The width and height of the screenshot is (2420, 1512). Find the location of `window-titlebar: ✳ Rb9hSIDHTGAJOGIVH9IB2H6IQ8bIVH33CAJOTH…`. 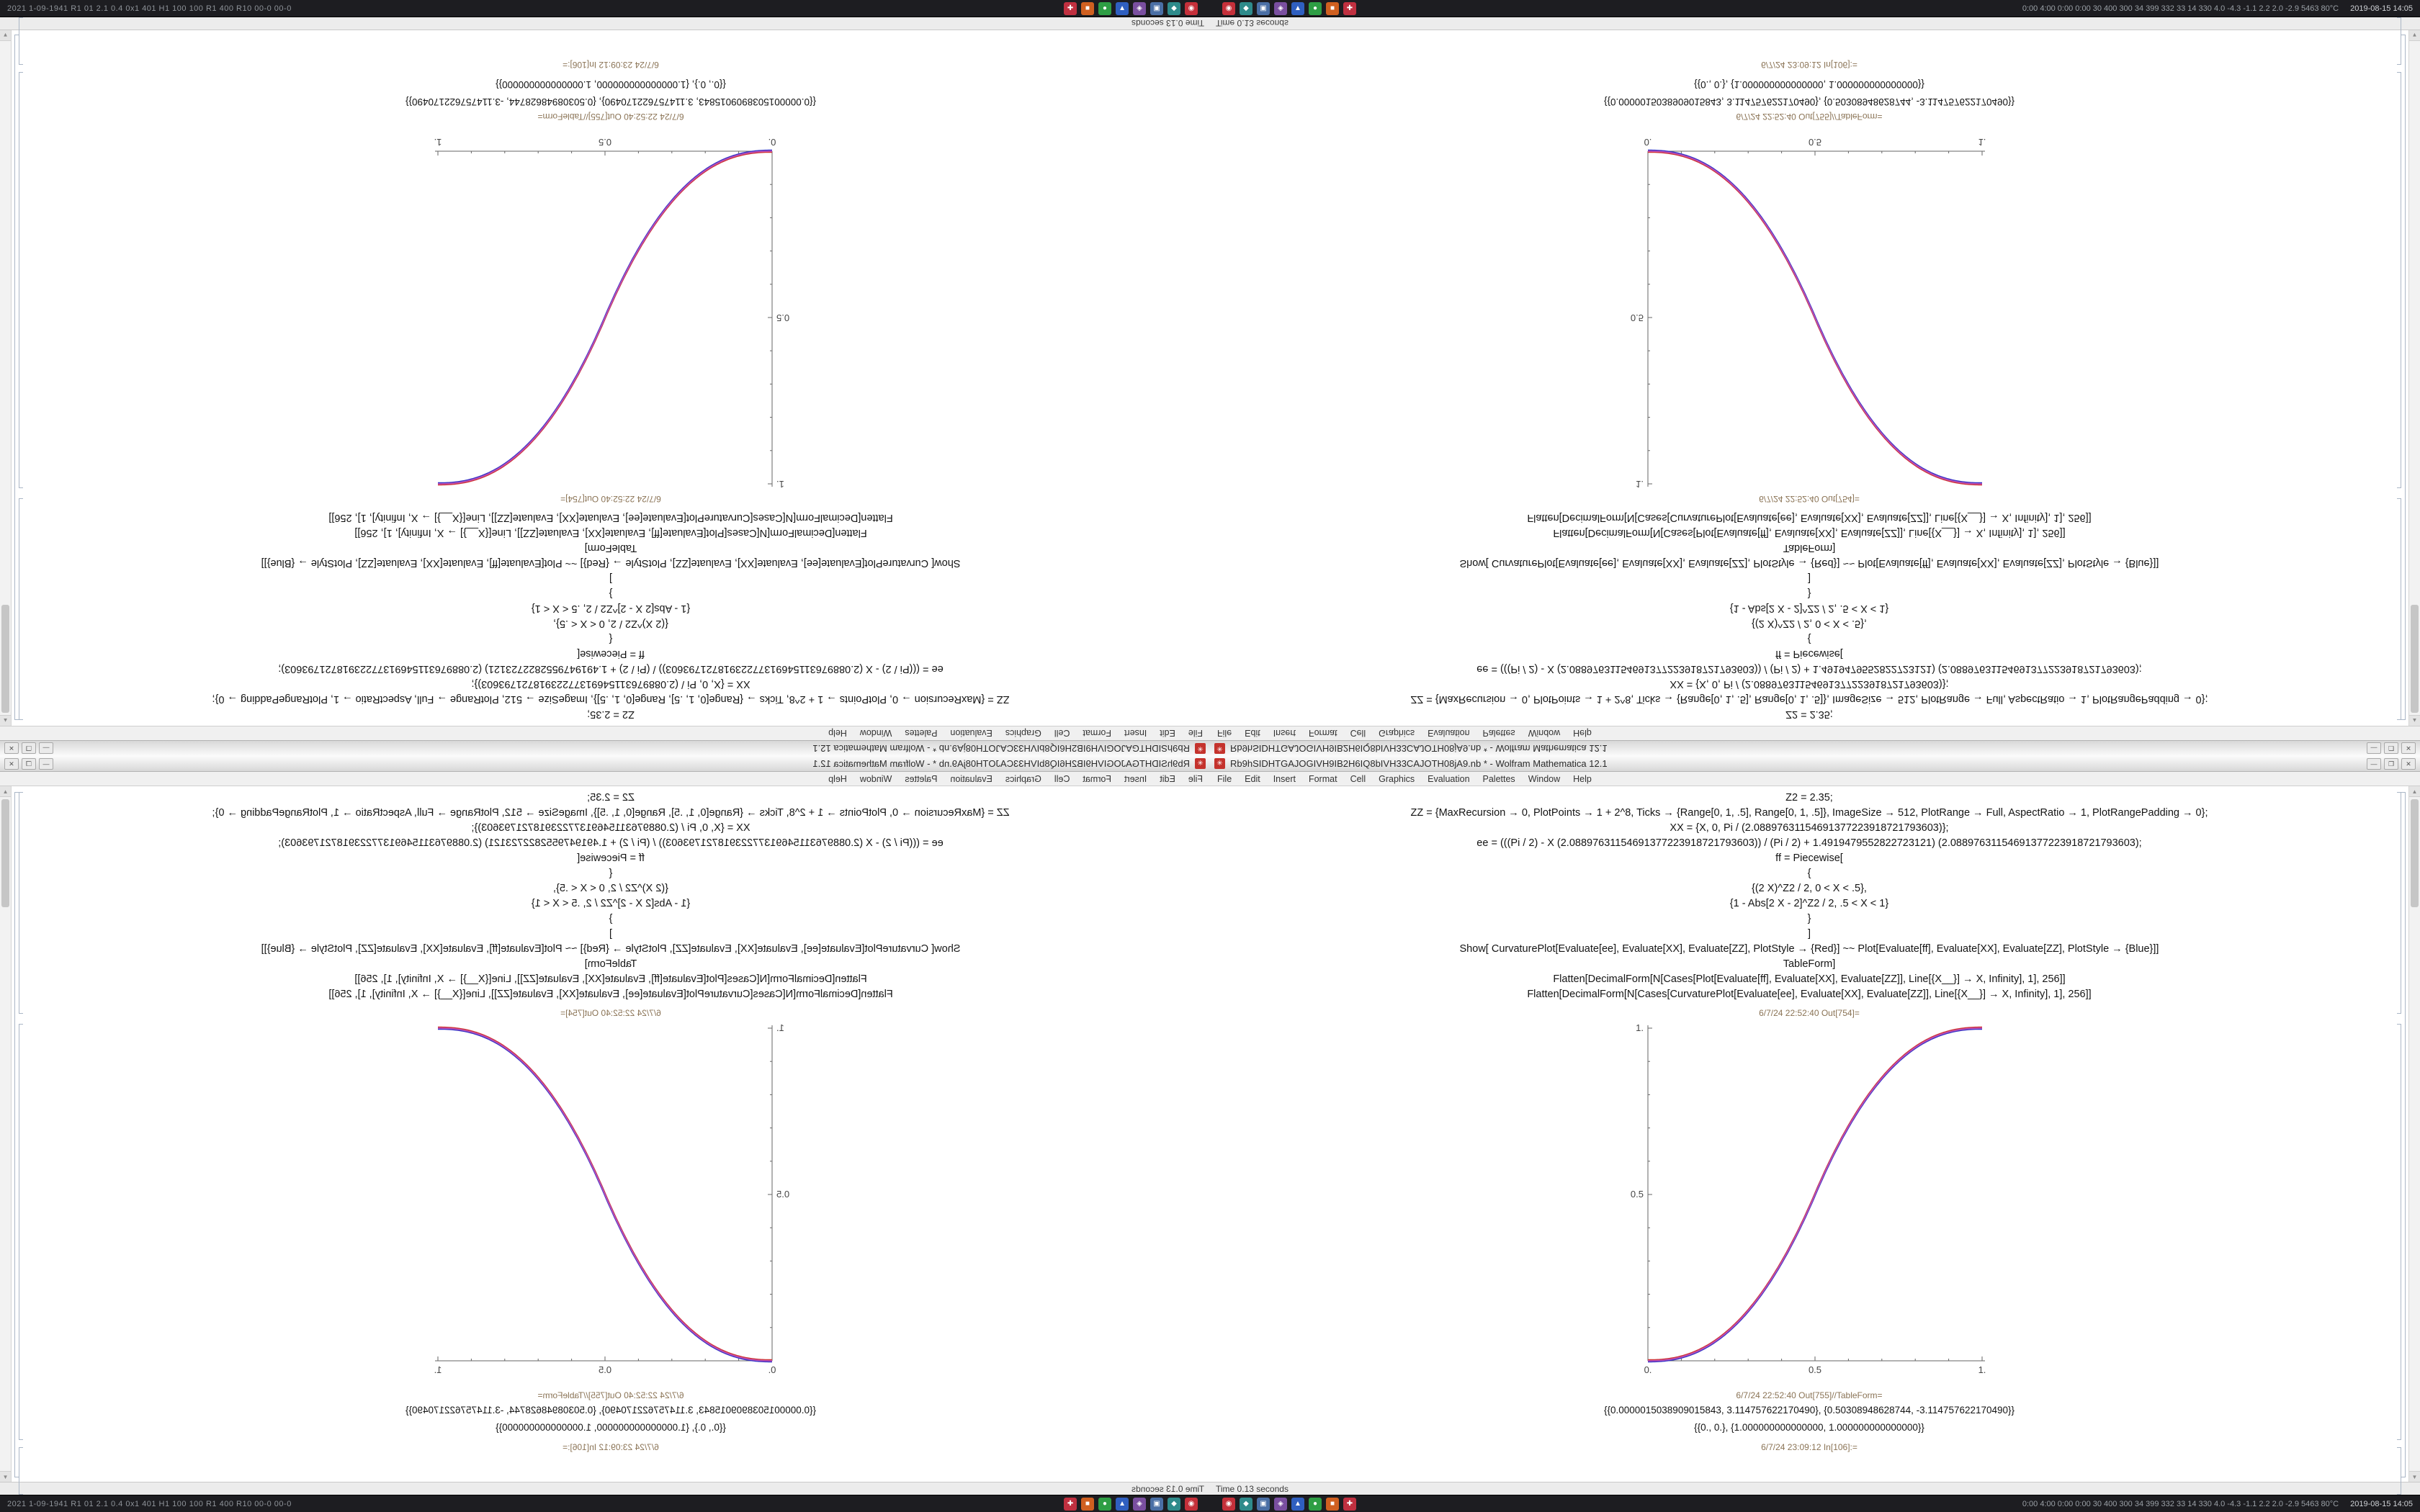

window-titlebar: ✳ Rb9hSIDHTGAJOGIVH9IB2H6IQ8bIVH33CAJOTH… is located at coordinates (1815, 748).